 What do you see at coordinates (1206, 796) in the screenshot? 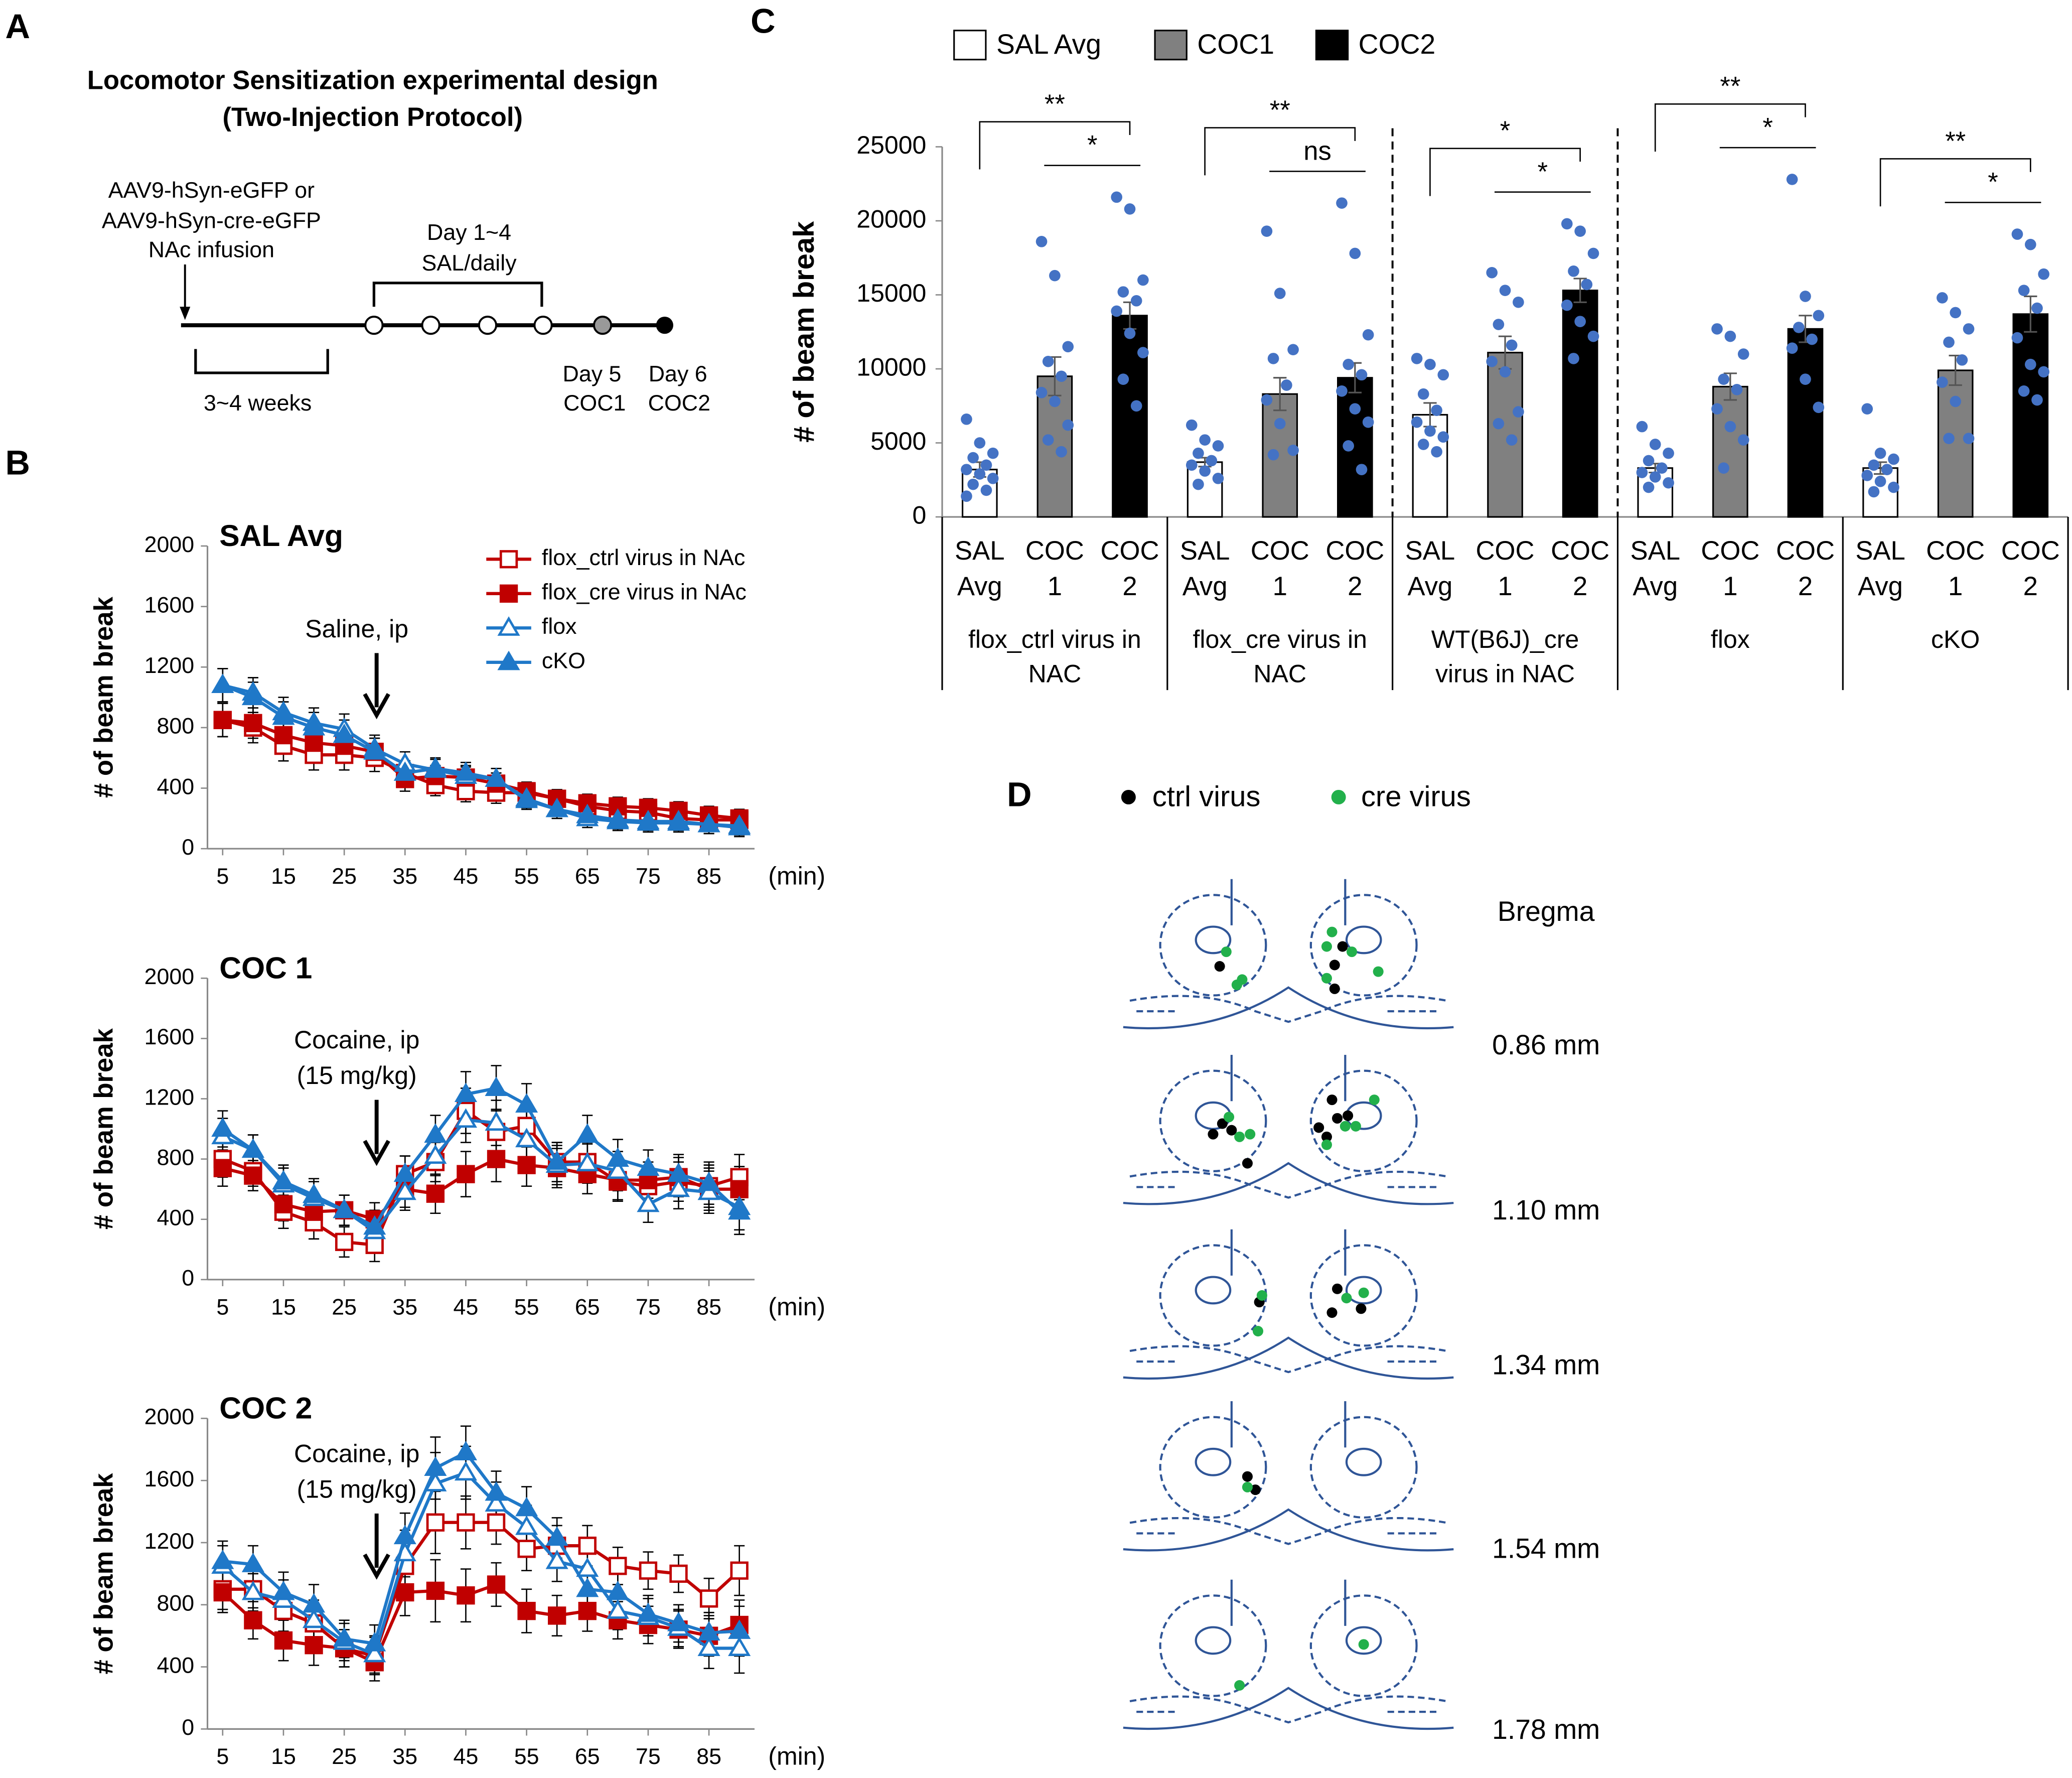
I see `legend-label: ctrl virus` at bounding box center [1206, 796].